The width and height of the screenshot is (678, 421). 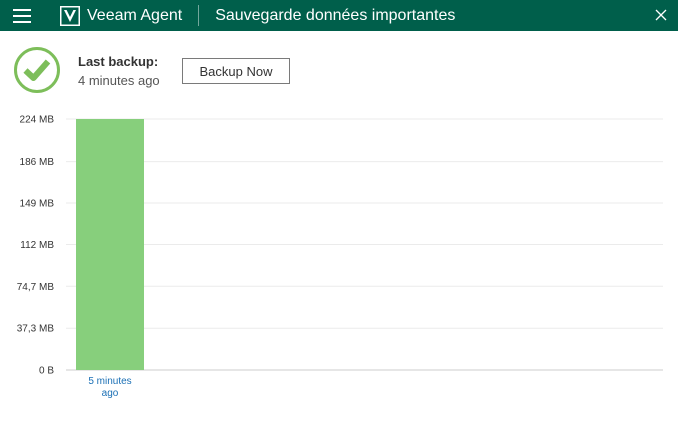 I want to click on hamburger-menu-button, so click(x=22, y=15).